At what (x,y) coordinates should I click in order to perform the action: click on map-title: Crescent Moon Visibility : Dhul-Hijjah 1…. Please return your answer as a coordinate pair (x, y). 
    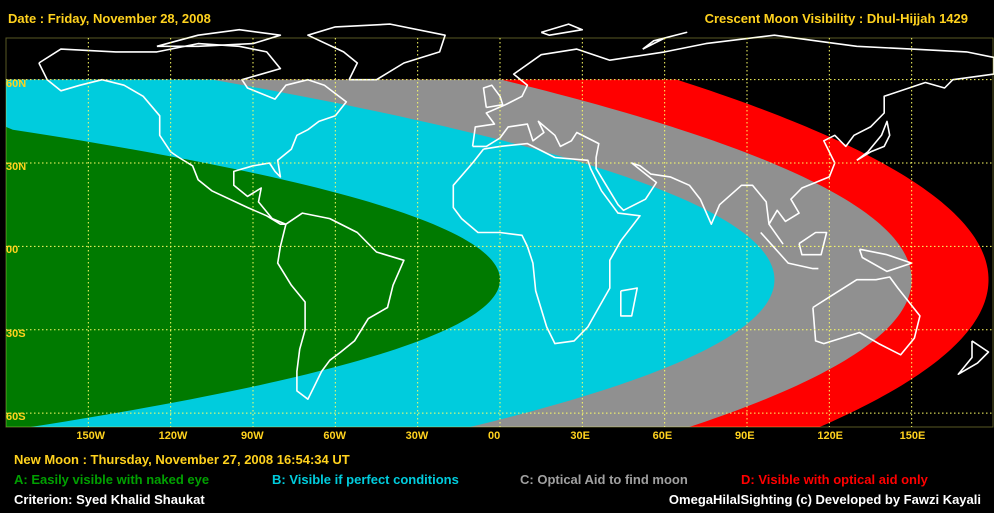
    Looking at the image, I should click on (836, 18).